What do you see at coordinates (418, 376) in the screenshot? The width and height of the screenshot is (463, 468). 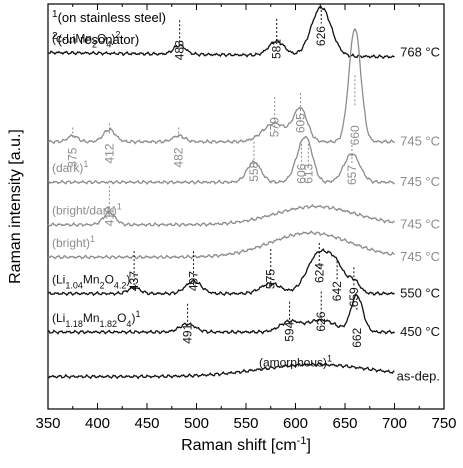 I see `temperature-label: as-dep.` at bounding box center [418, 376].